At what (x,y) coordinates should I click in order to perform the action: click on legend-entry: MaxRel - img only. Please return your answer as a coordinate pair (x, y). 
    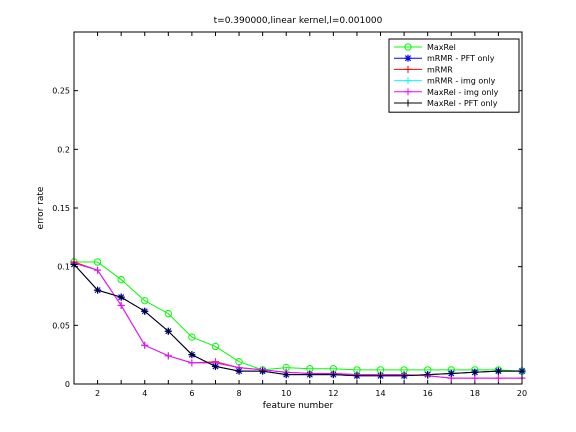
    Looking at the image, I should click on (446, 92).